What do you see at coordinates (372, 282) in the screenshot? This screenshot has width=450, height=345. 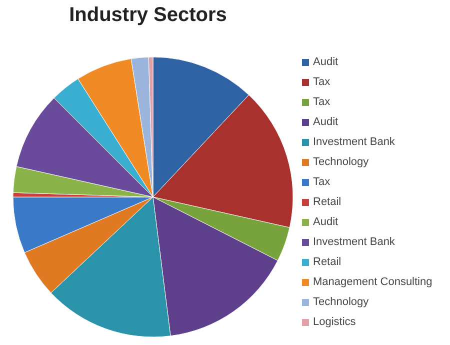 I see `legend-label: Management Consulting` at bounding box center [372, 282].